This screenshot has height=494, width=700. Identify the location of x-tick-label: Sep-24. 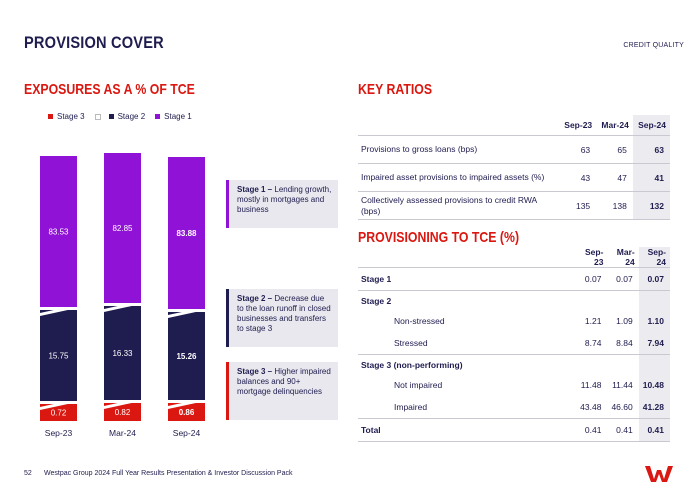
(187, 433).